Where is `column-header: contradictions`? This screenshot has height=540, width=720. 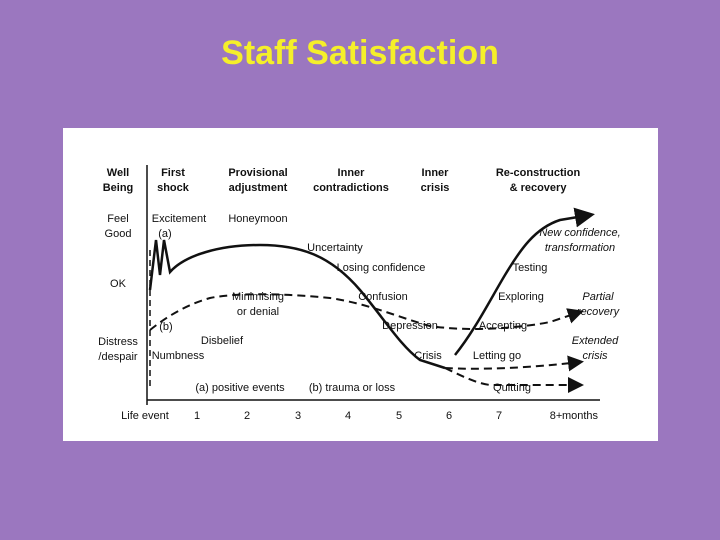
column-header: contradictions is located at coordinates (351, 188).